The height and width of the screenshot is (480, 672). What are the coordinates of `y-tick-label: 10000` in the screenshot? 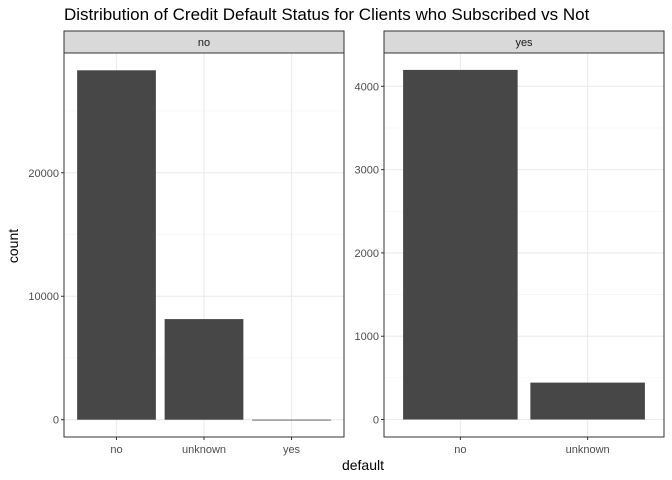 It's located at (43, 297).